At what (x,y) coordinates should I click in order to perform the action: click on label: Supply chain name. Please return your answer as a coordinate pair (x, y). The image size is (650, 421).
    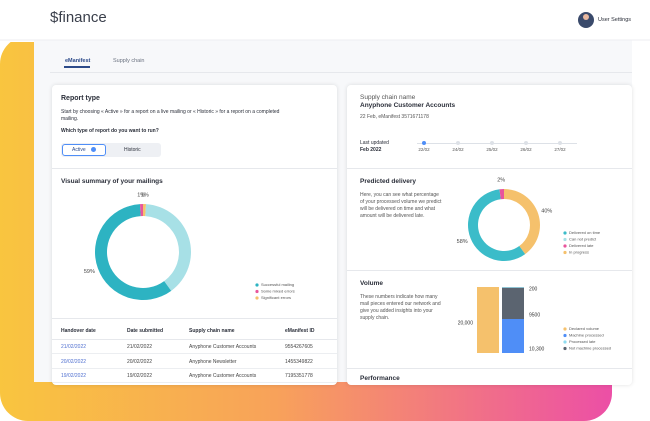
    Looking at the image, I should click on (388, 97).